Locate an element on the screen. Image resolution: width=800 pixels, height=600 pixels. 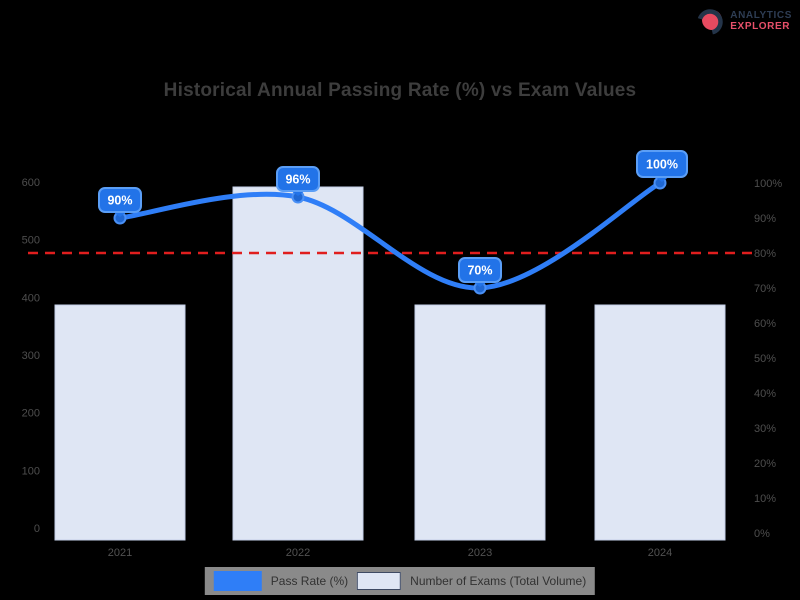
right-axis-tick-label: 40% is located at coordinates (765, 394).